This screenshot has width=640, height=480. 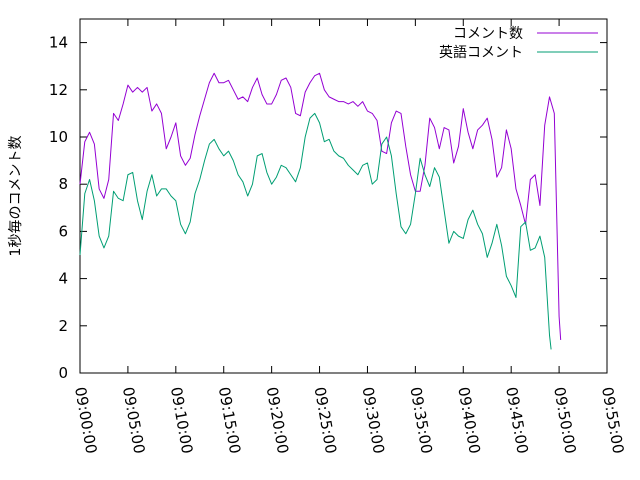 I want to click on y-tick-label: 2, so click(x=63, y=326).